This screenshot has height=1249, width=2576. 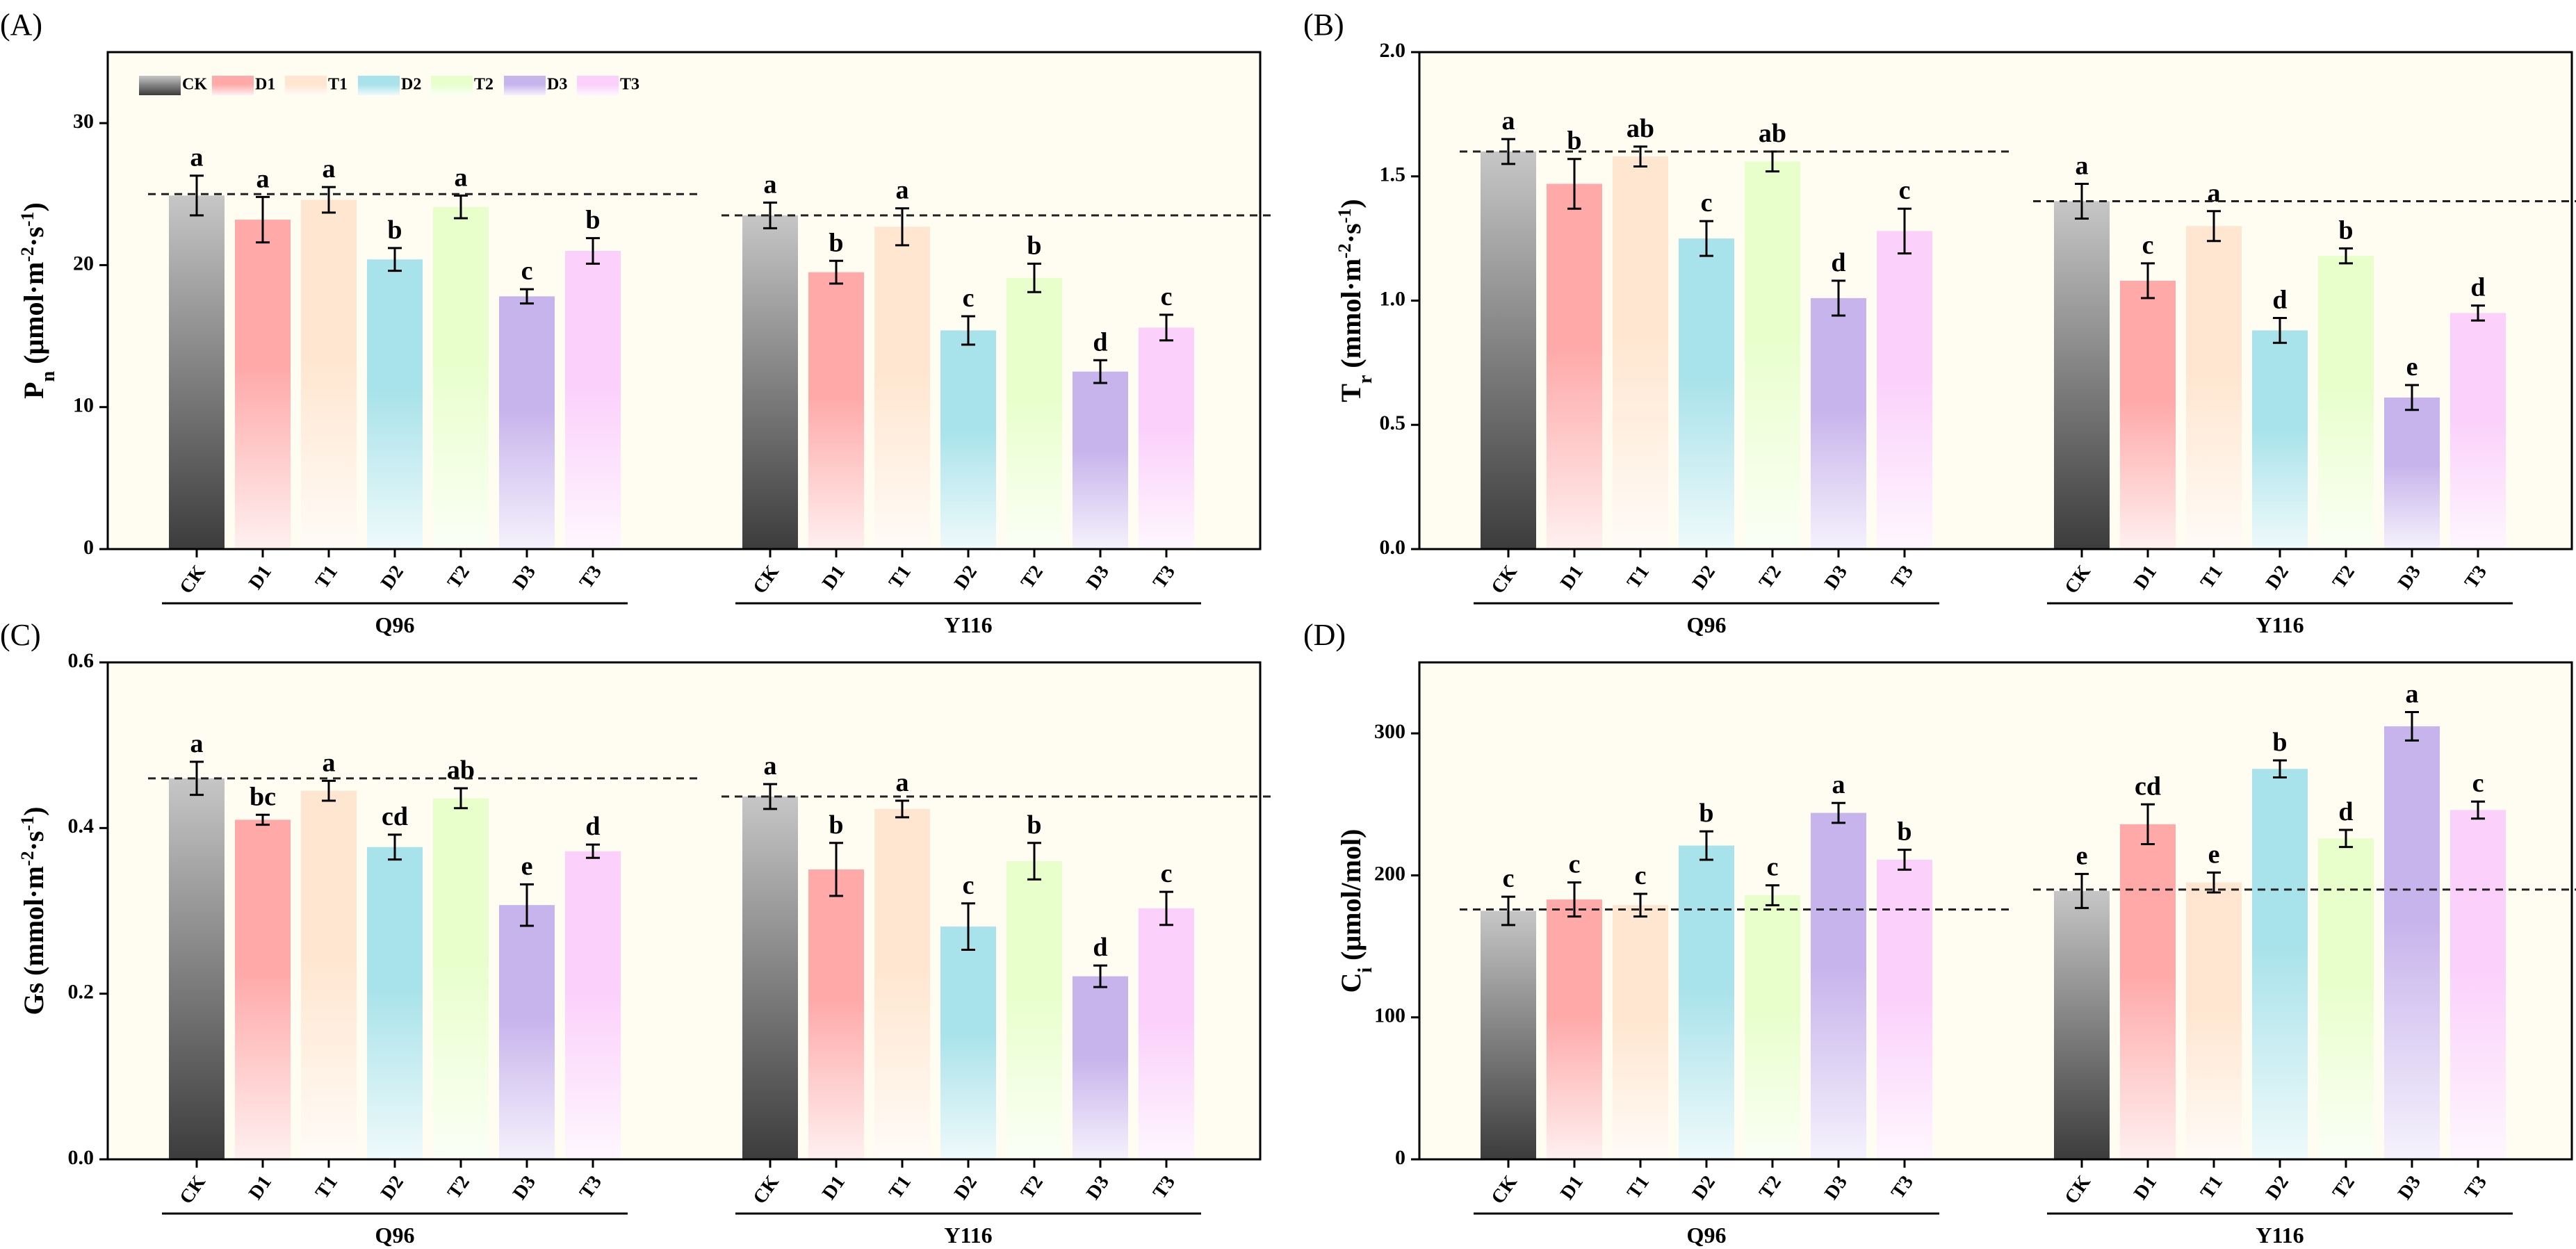 I want to click on y-label-units: (μmol/mol), so click(x=1351, y=898).